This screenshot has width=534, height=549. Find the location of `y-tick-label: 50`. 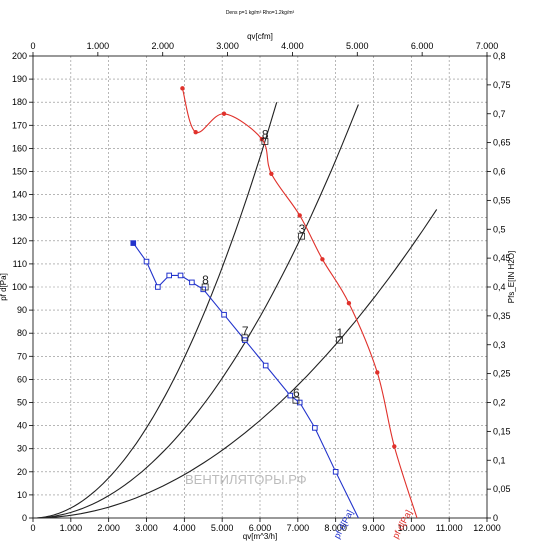

y-tick-label: 50 is located at coordinates (22, 403).